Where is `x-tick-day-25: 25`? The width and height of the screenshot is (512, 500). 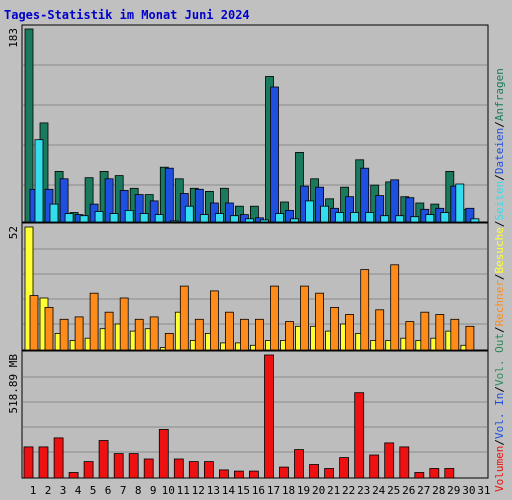
x-tick-day-25: 25 is located at coordinates (393, 490).